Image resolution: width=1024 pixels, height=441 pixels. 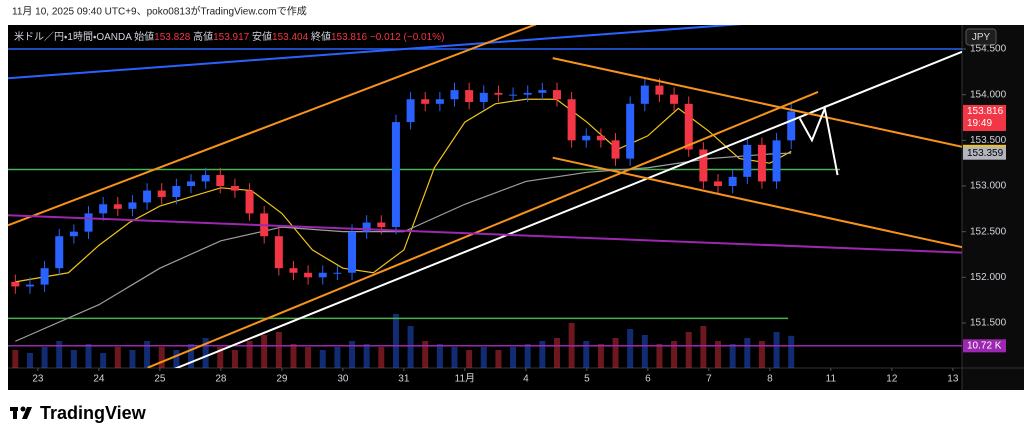 What do you see at coordinates (526, 379) in the screenshot?
I see `x-tick-label: 4` at bounding box center [526, 379].